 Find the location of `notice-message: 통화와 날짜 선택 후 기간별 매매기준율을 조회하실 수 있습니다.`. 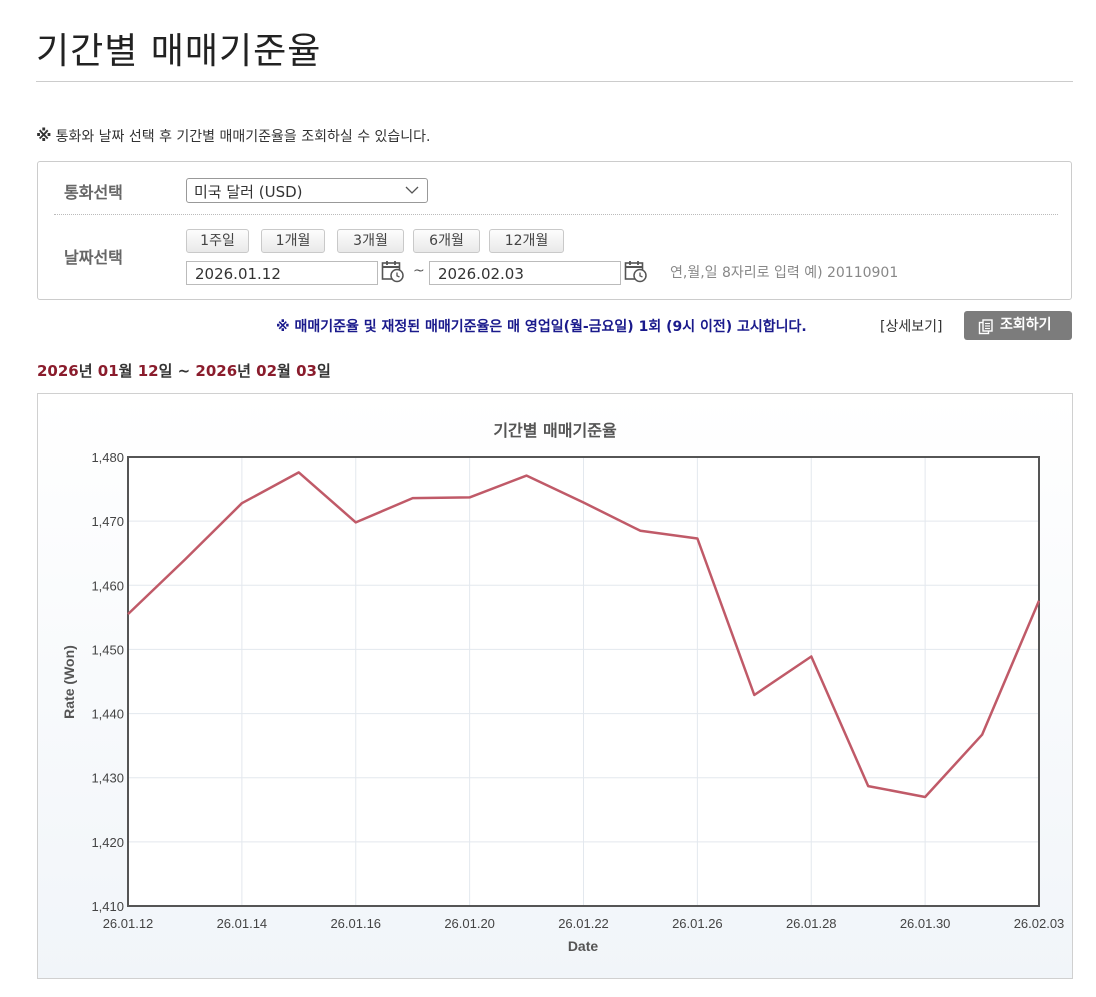

notice-message: 통화와 날짜 선택 후 기간별 매매기준율을 조회하실 수 있습니다. is located at coordinates (243, 137).